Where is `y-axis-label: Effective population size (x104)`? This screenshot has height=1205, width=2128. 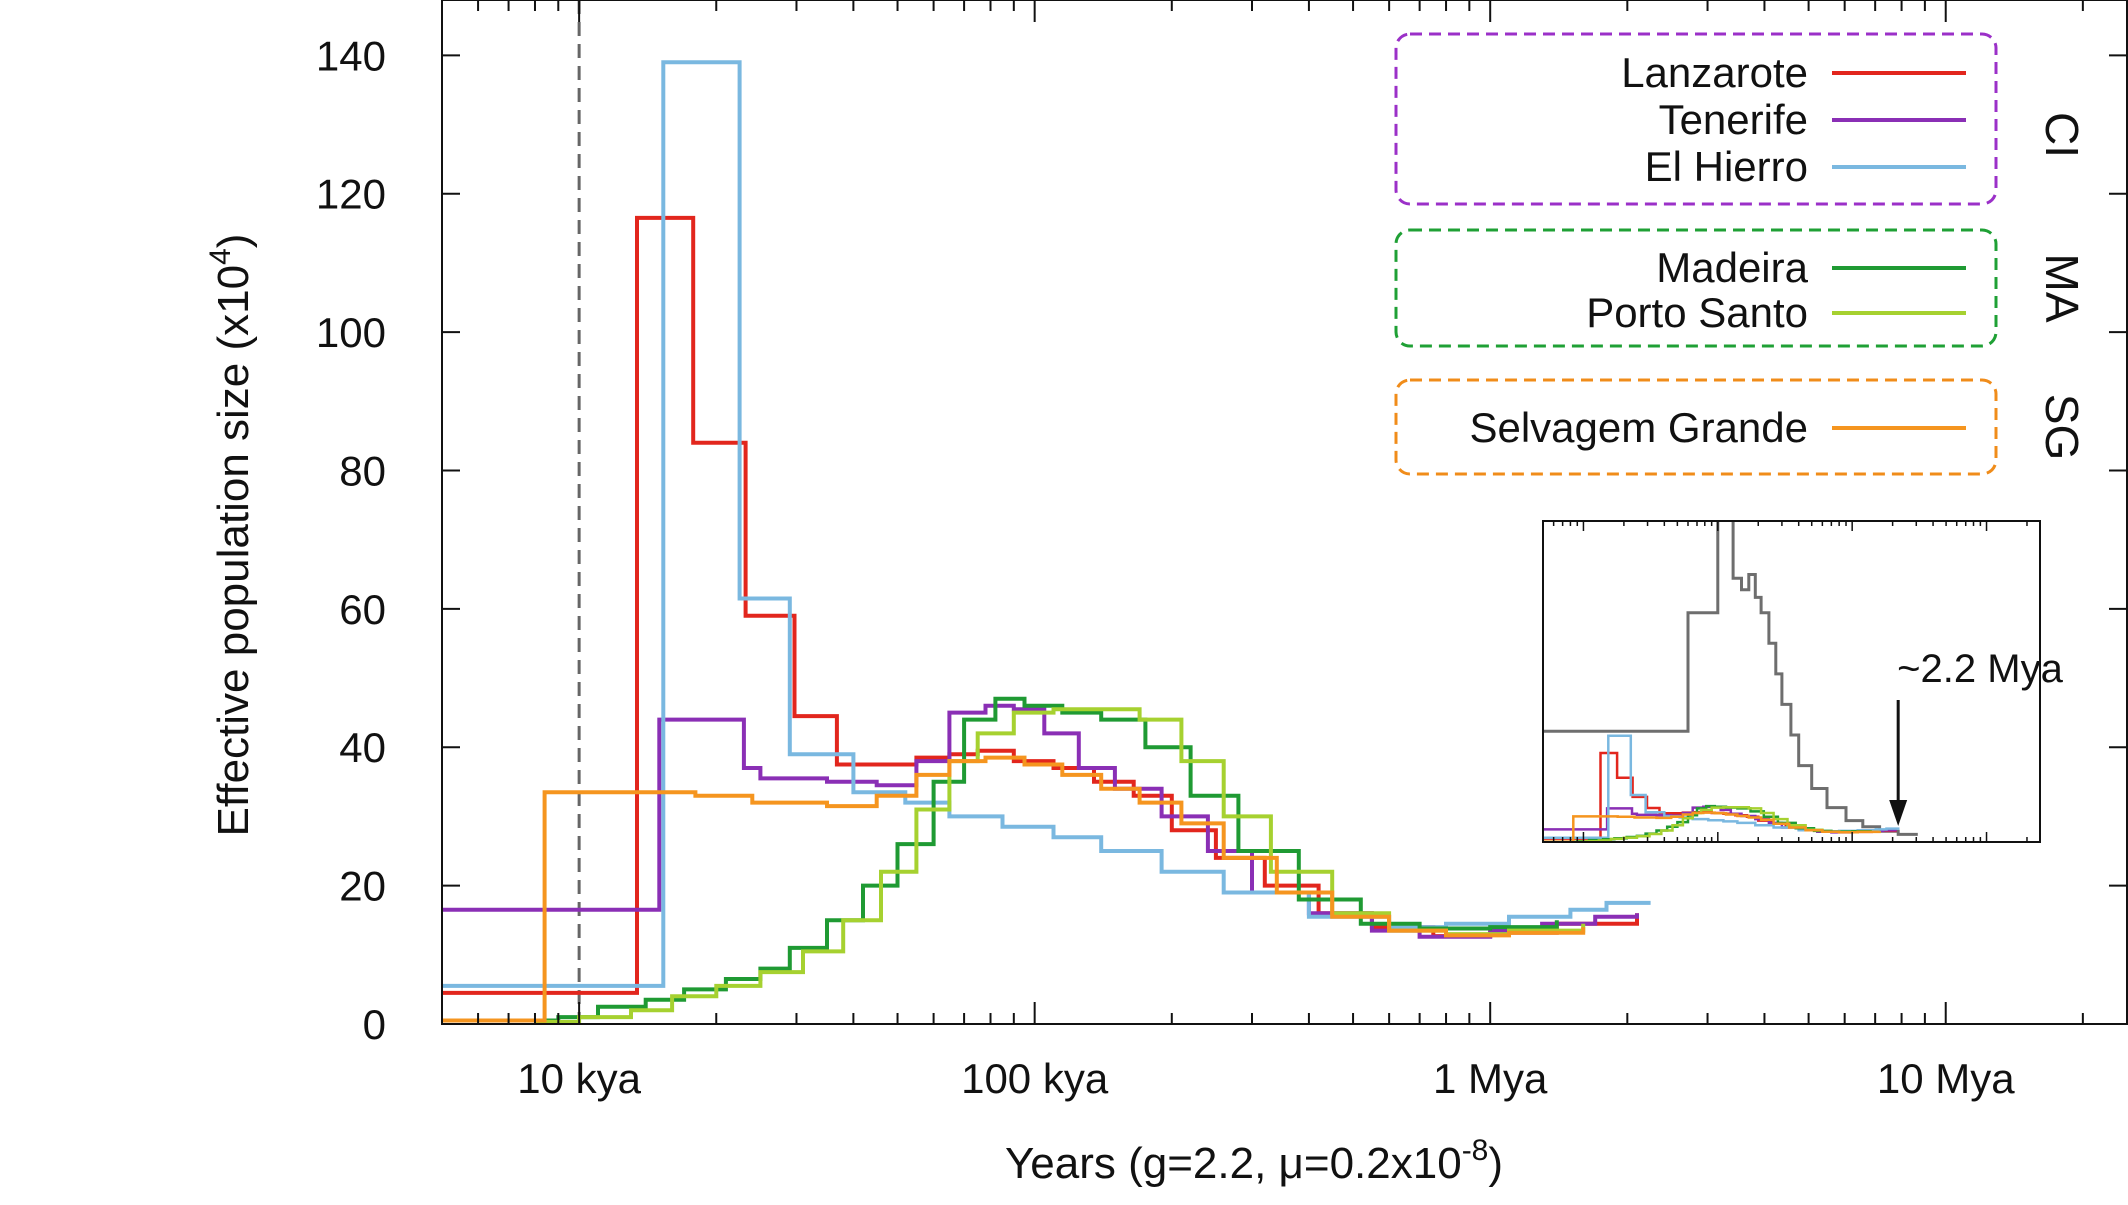
y-axis-label: Effective population size (x104) is located at coordinates (231, 535).